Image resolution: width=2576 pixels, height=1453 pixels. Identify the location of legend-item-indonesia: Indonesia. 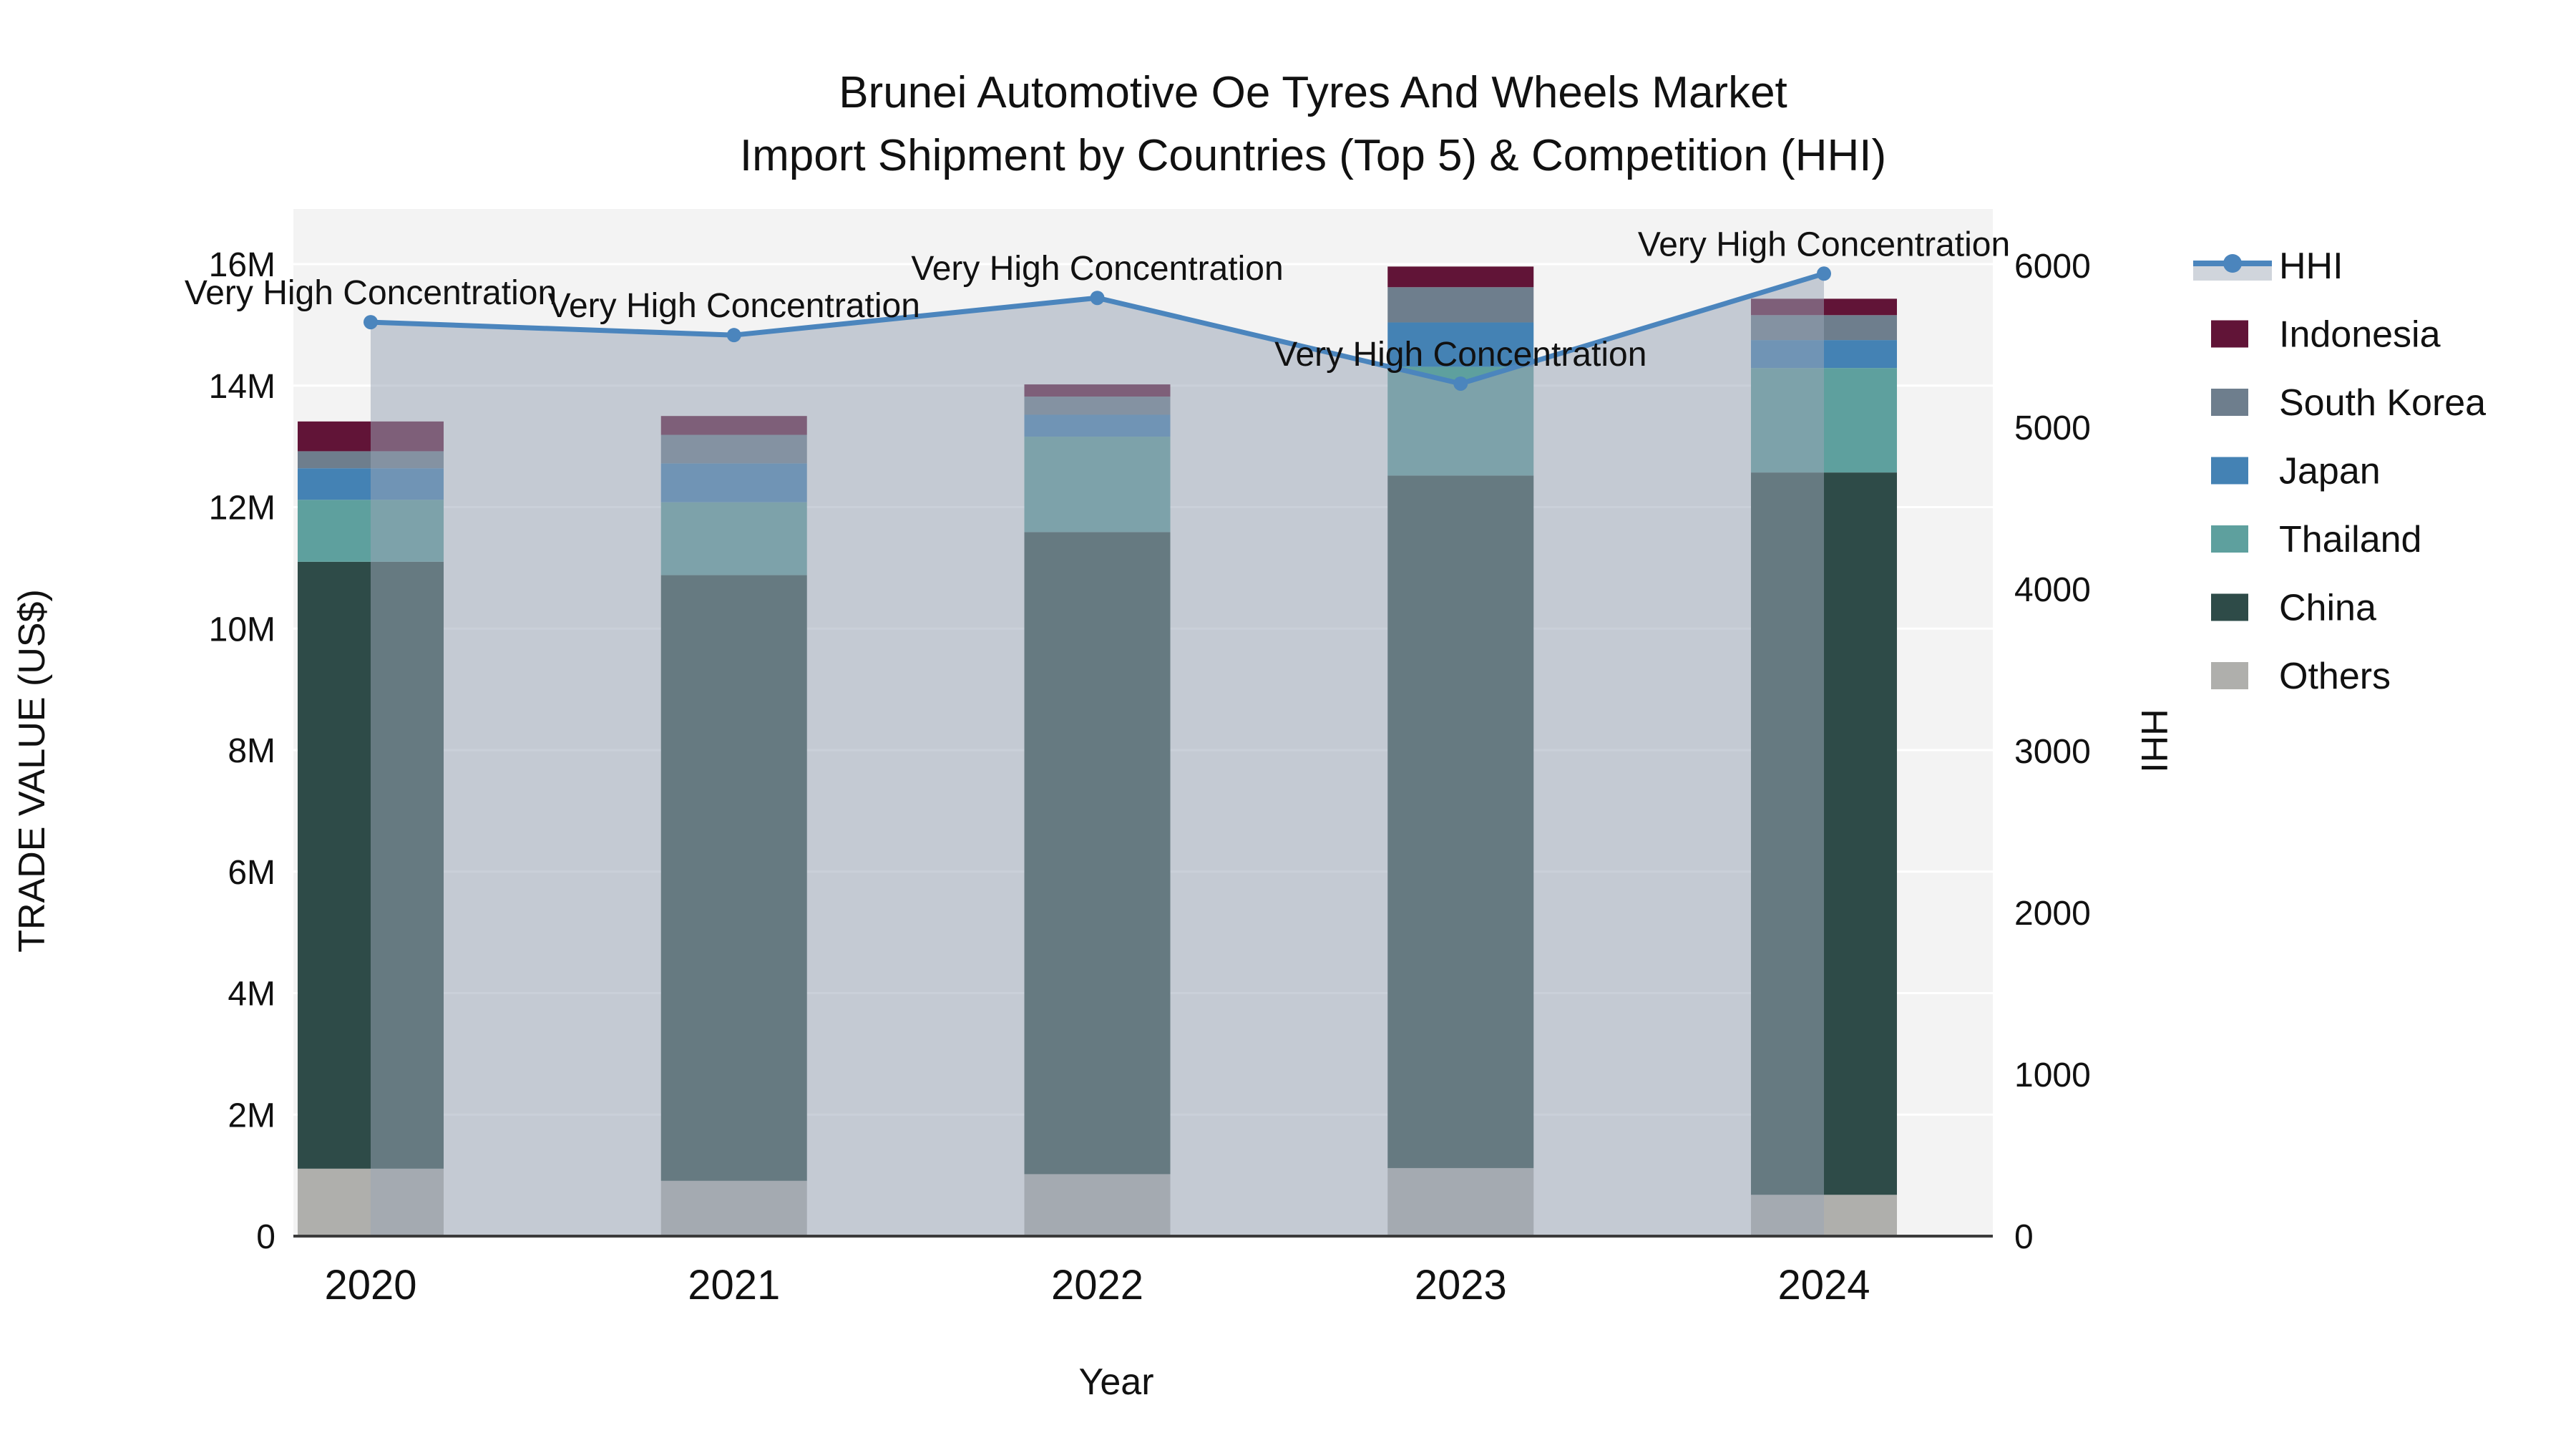
(2326, 335).